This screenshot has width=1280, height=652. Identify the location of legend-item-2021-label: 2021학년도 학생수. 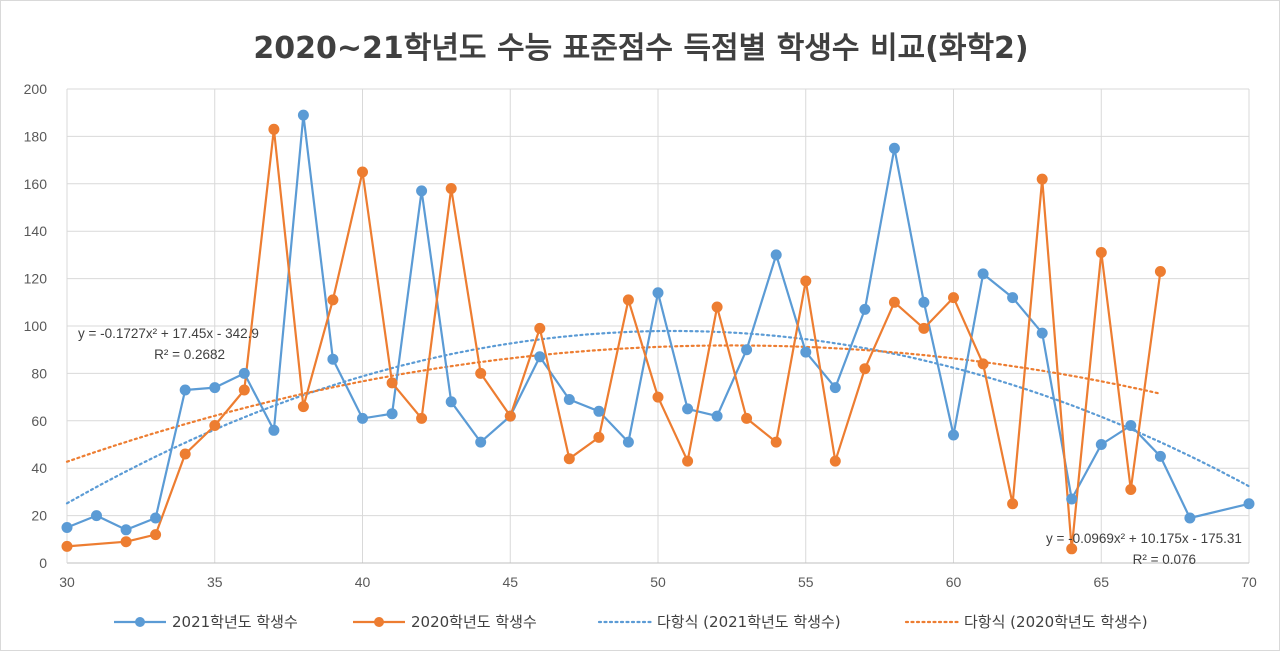
(235, 622).